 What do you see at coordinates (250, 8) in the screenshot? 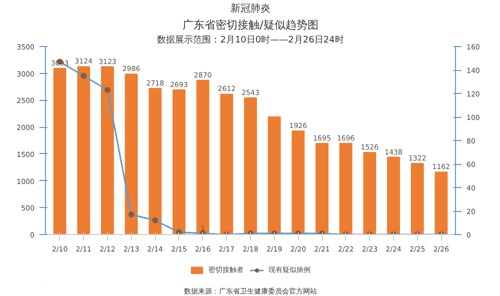
I see `chart-title: 新冠肺炎` at bounding box center [250, 8].